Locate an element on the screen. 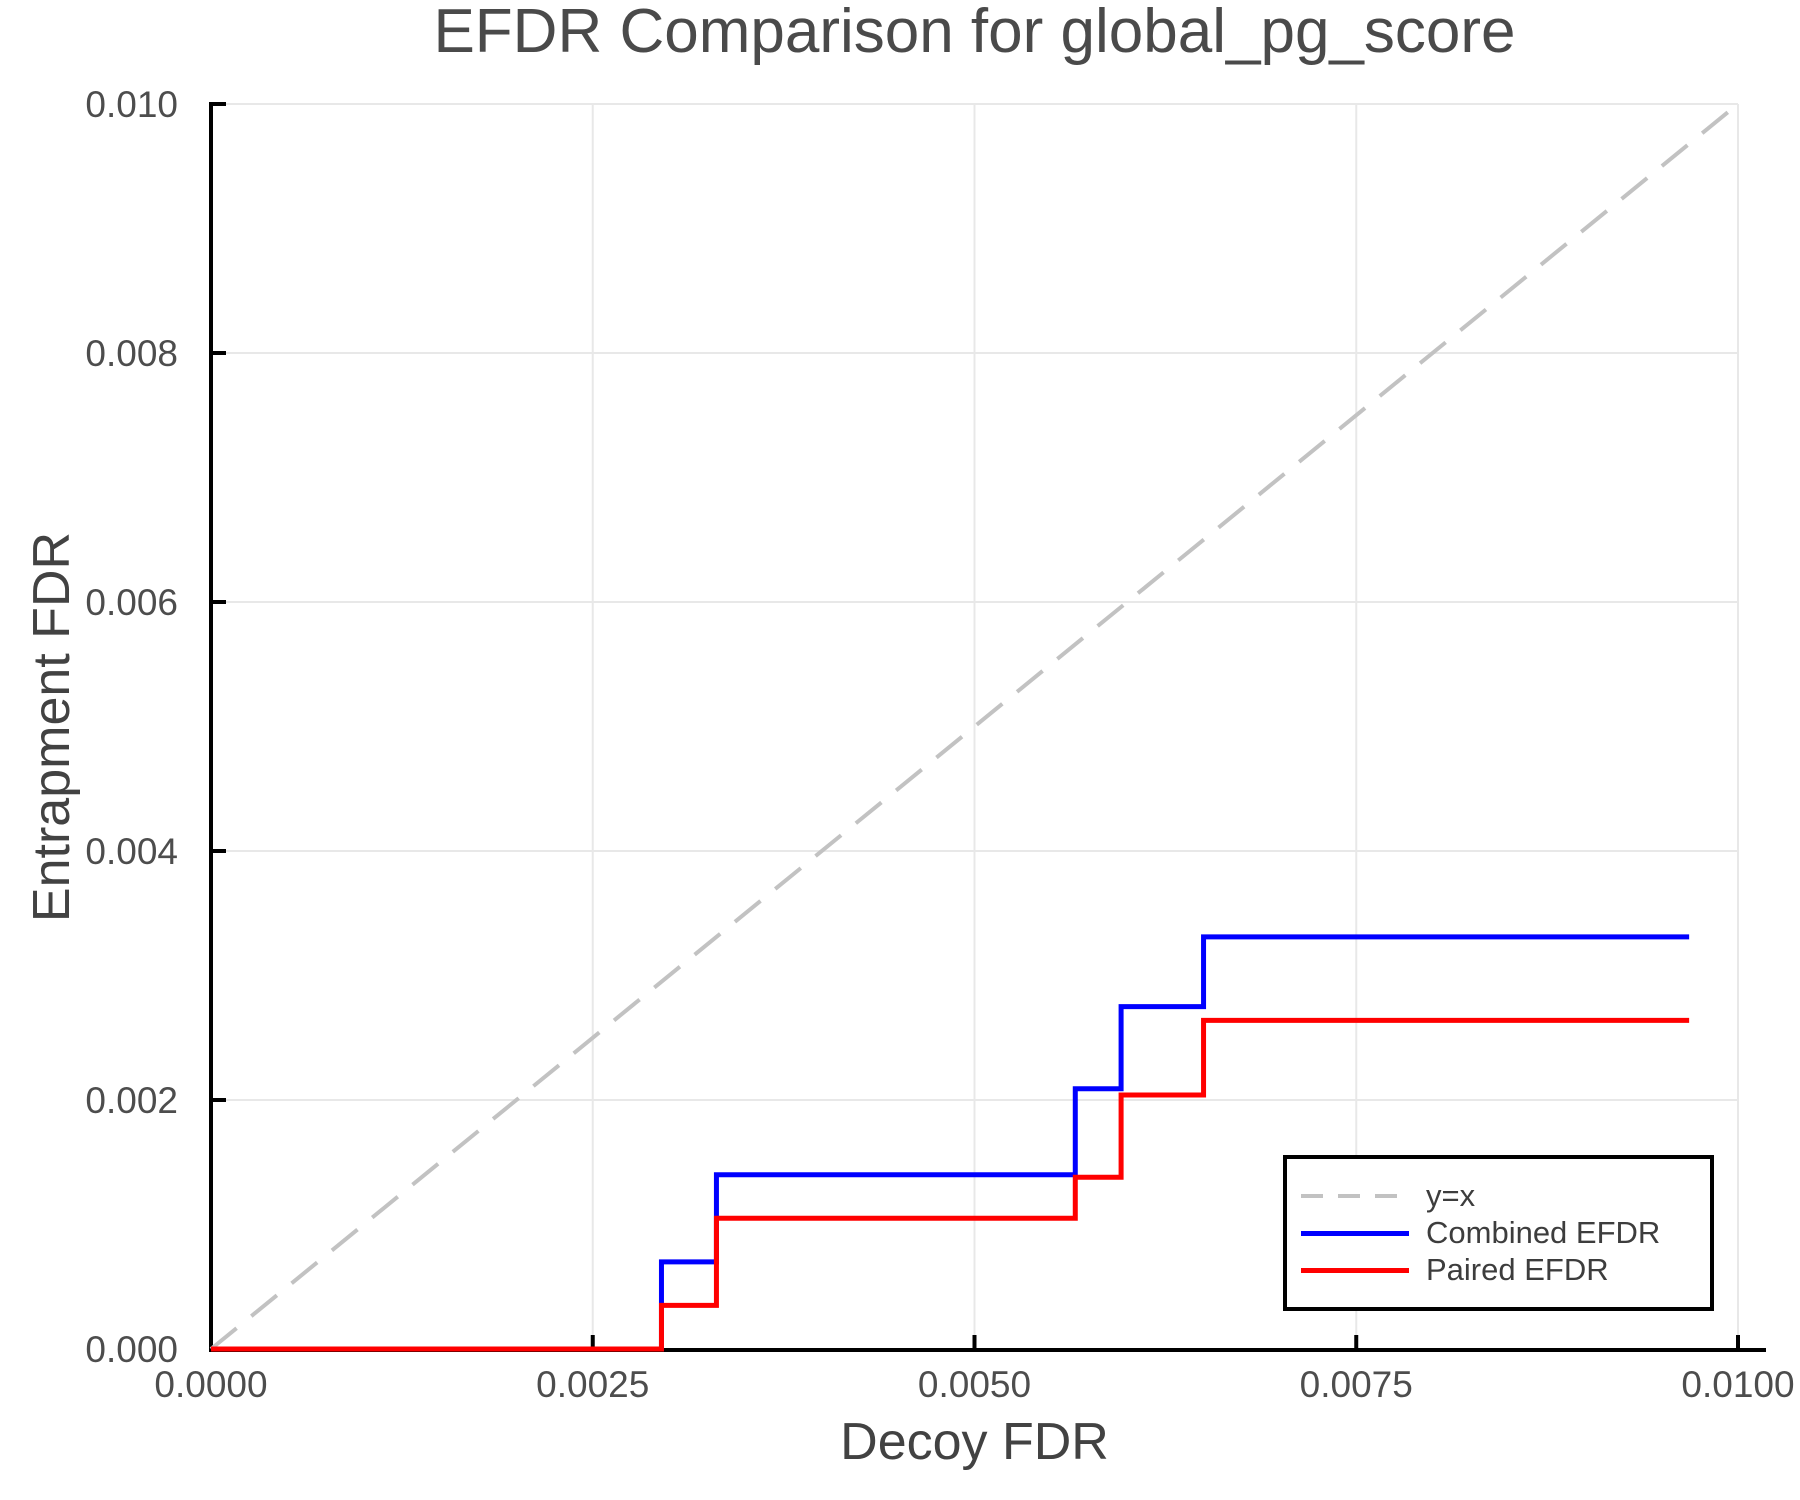 The width and height of the screenshot is (1800, 1500). legend-entry-paired-efdr: Paired EFDR is located at coordinates (1505, 1270).